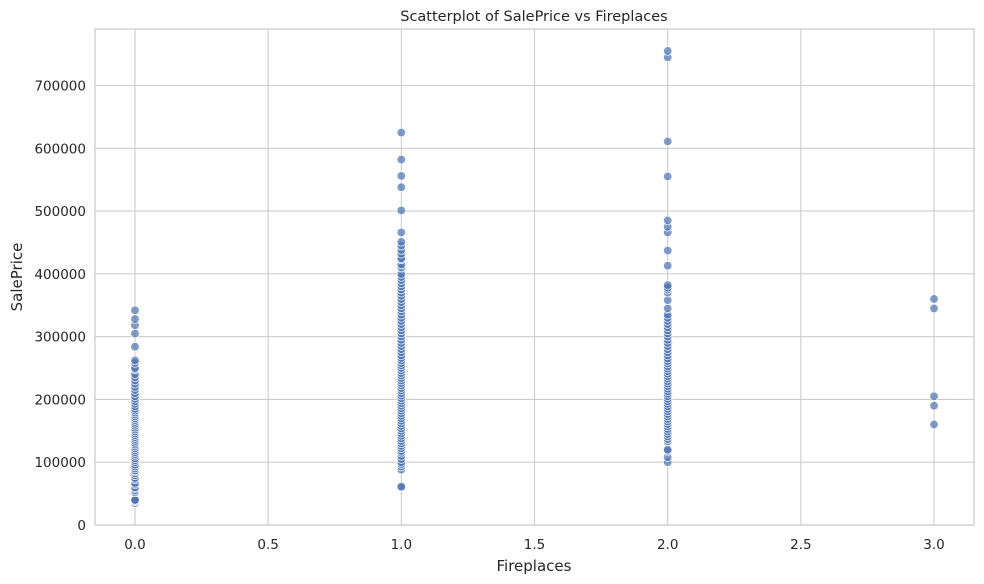 The image size is (984, 584). What do you see at coordinates (60, 87) in the screenshot?
I see `y-tick-label: 700000` at bounding box center [60, 87].